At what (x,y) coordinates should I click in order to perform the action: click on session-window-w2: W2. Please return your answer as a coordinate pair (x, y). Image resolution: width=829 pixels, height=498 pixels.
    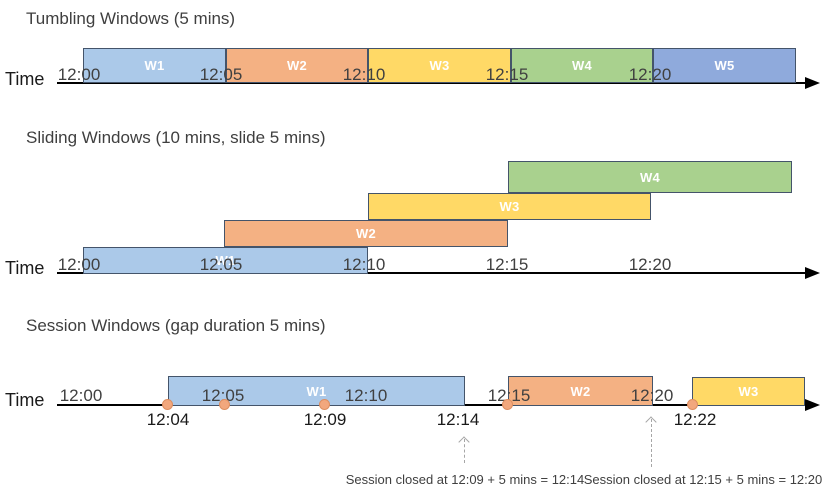
    Looking at the image, I should click on (580, 391).